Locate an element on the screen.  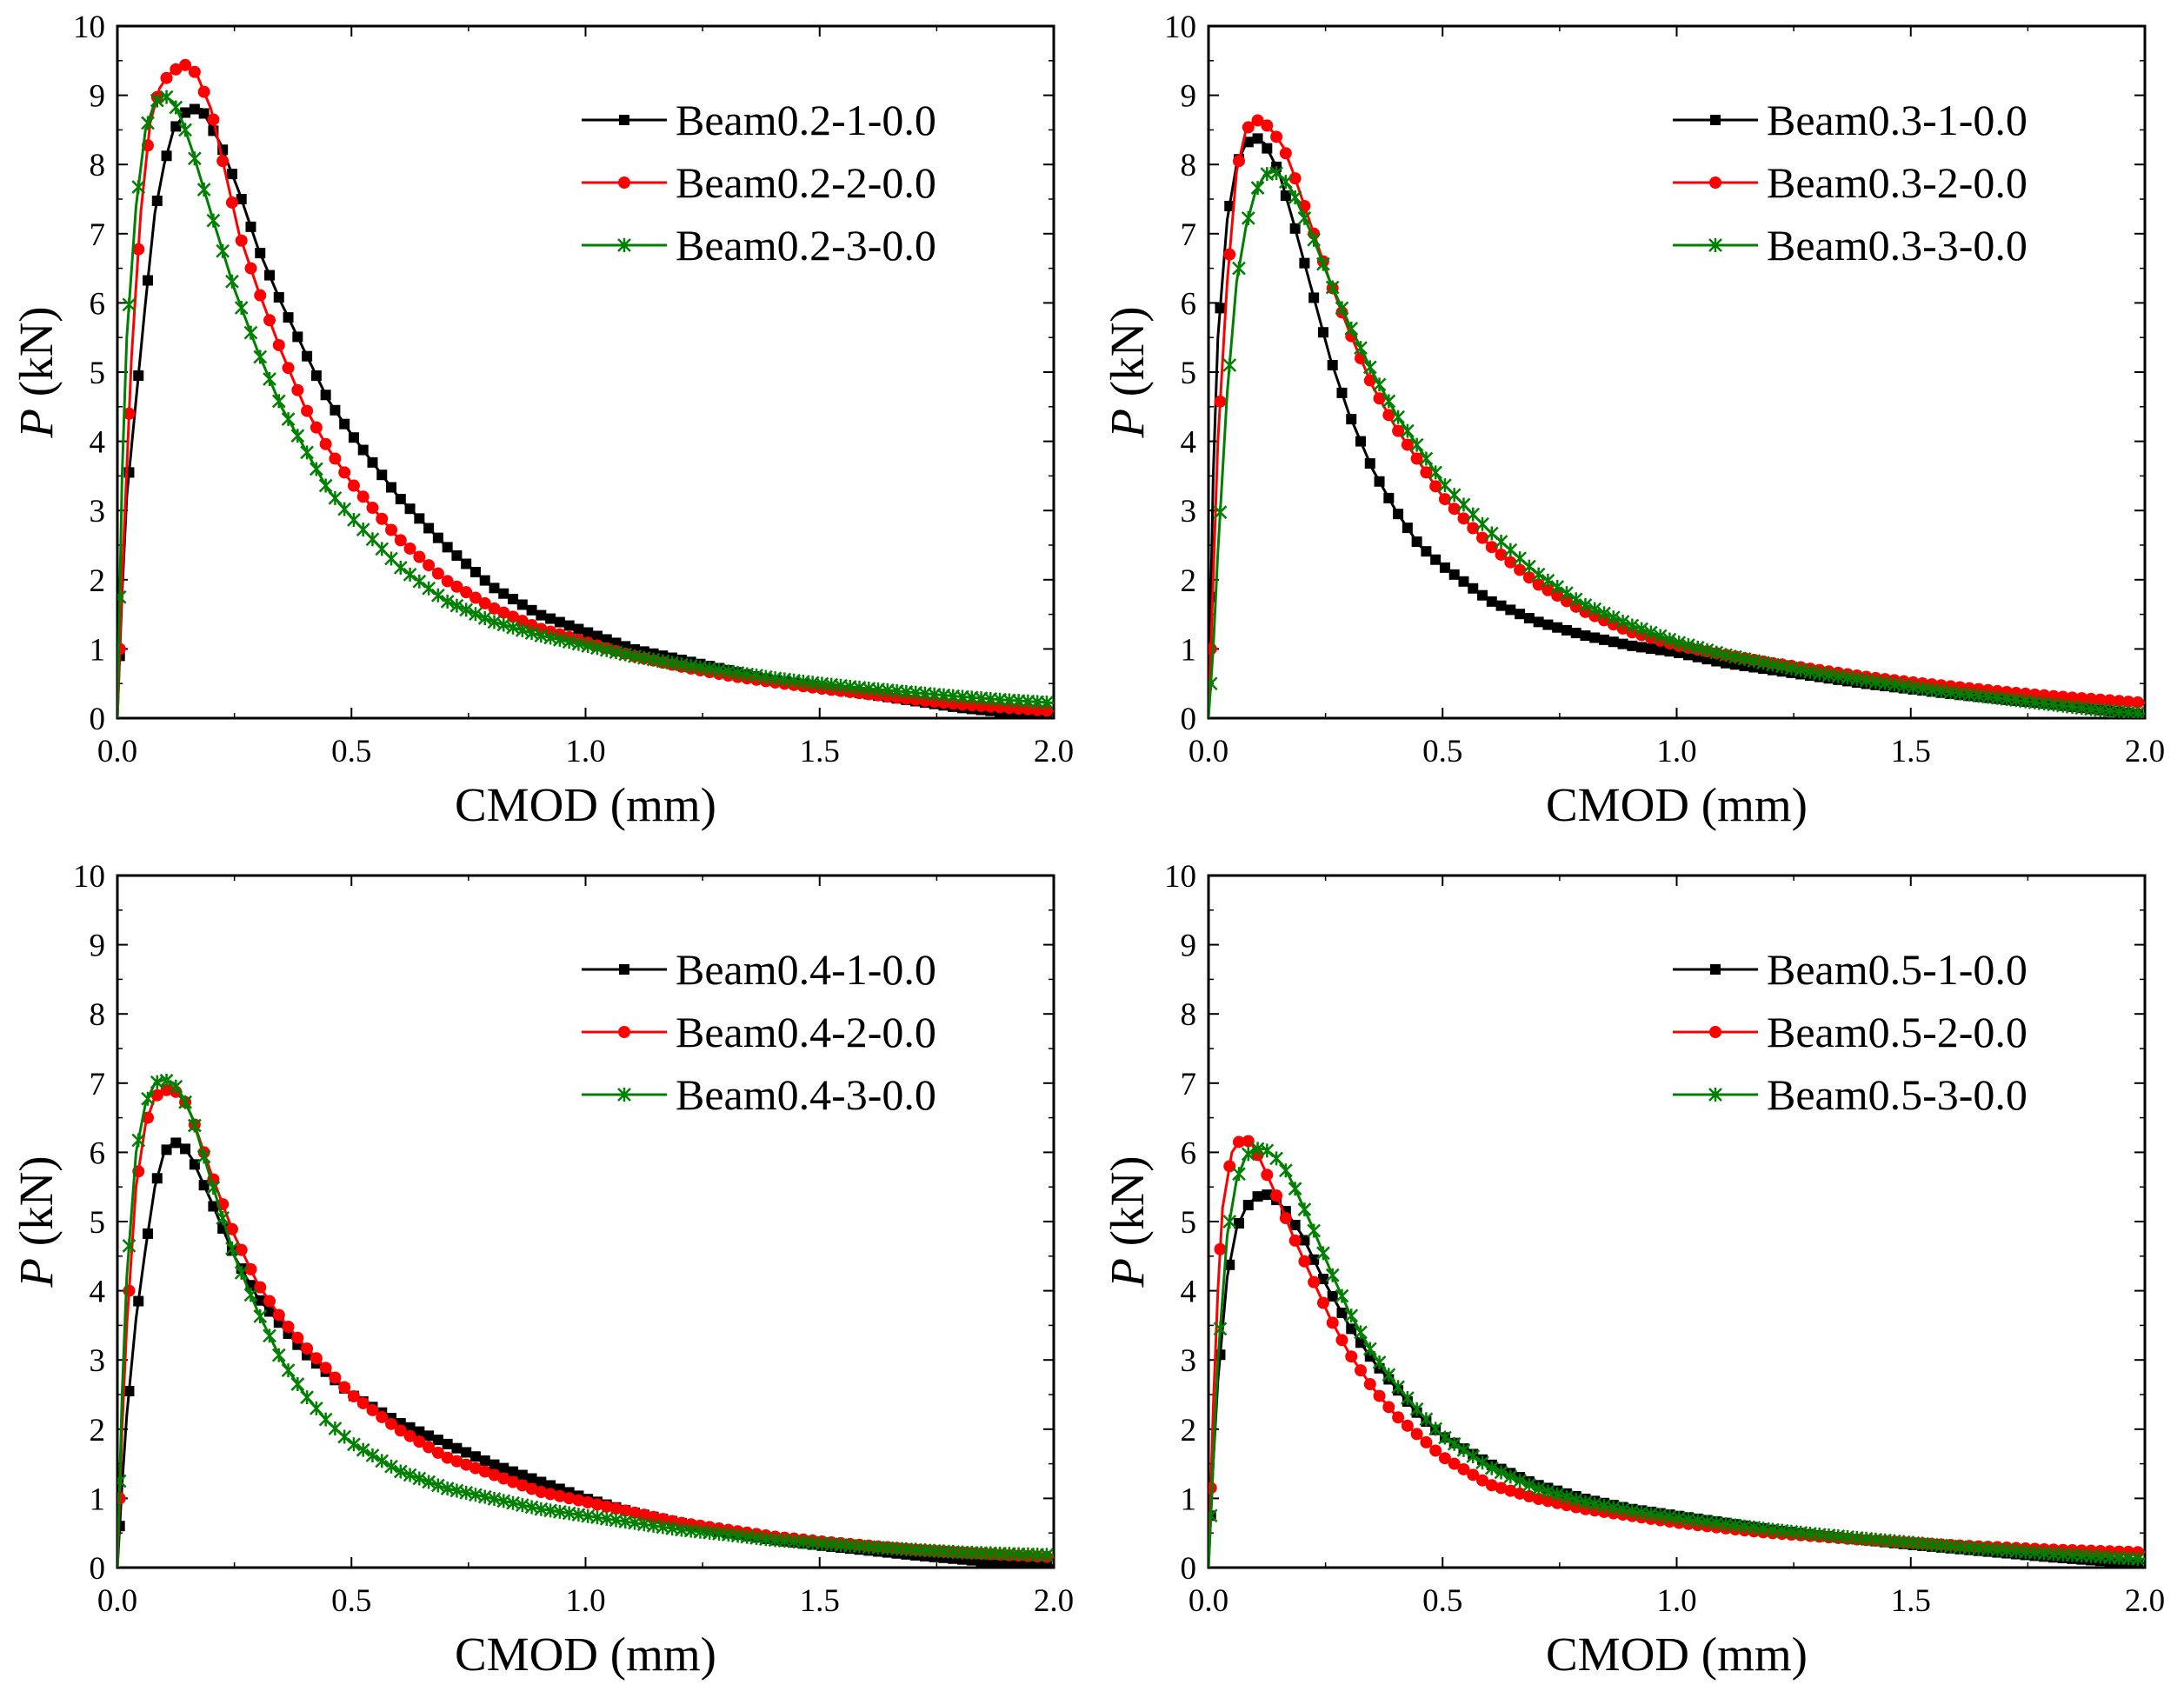
y-tick-label: 6 is located at coordinates (98, 1153).